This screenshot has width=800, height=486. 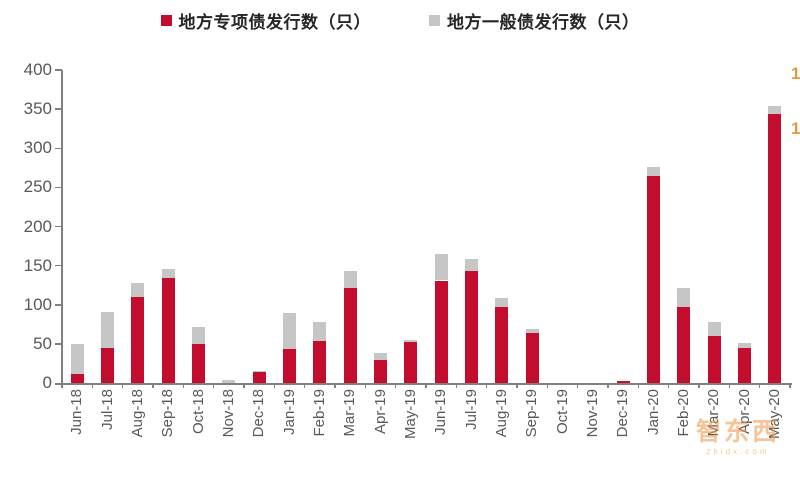 I want to click on x-axis-label: Aug-19, so click(x=501, y=413).